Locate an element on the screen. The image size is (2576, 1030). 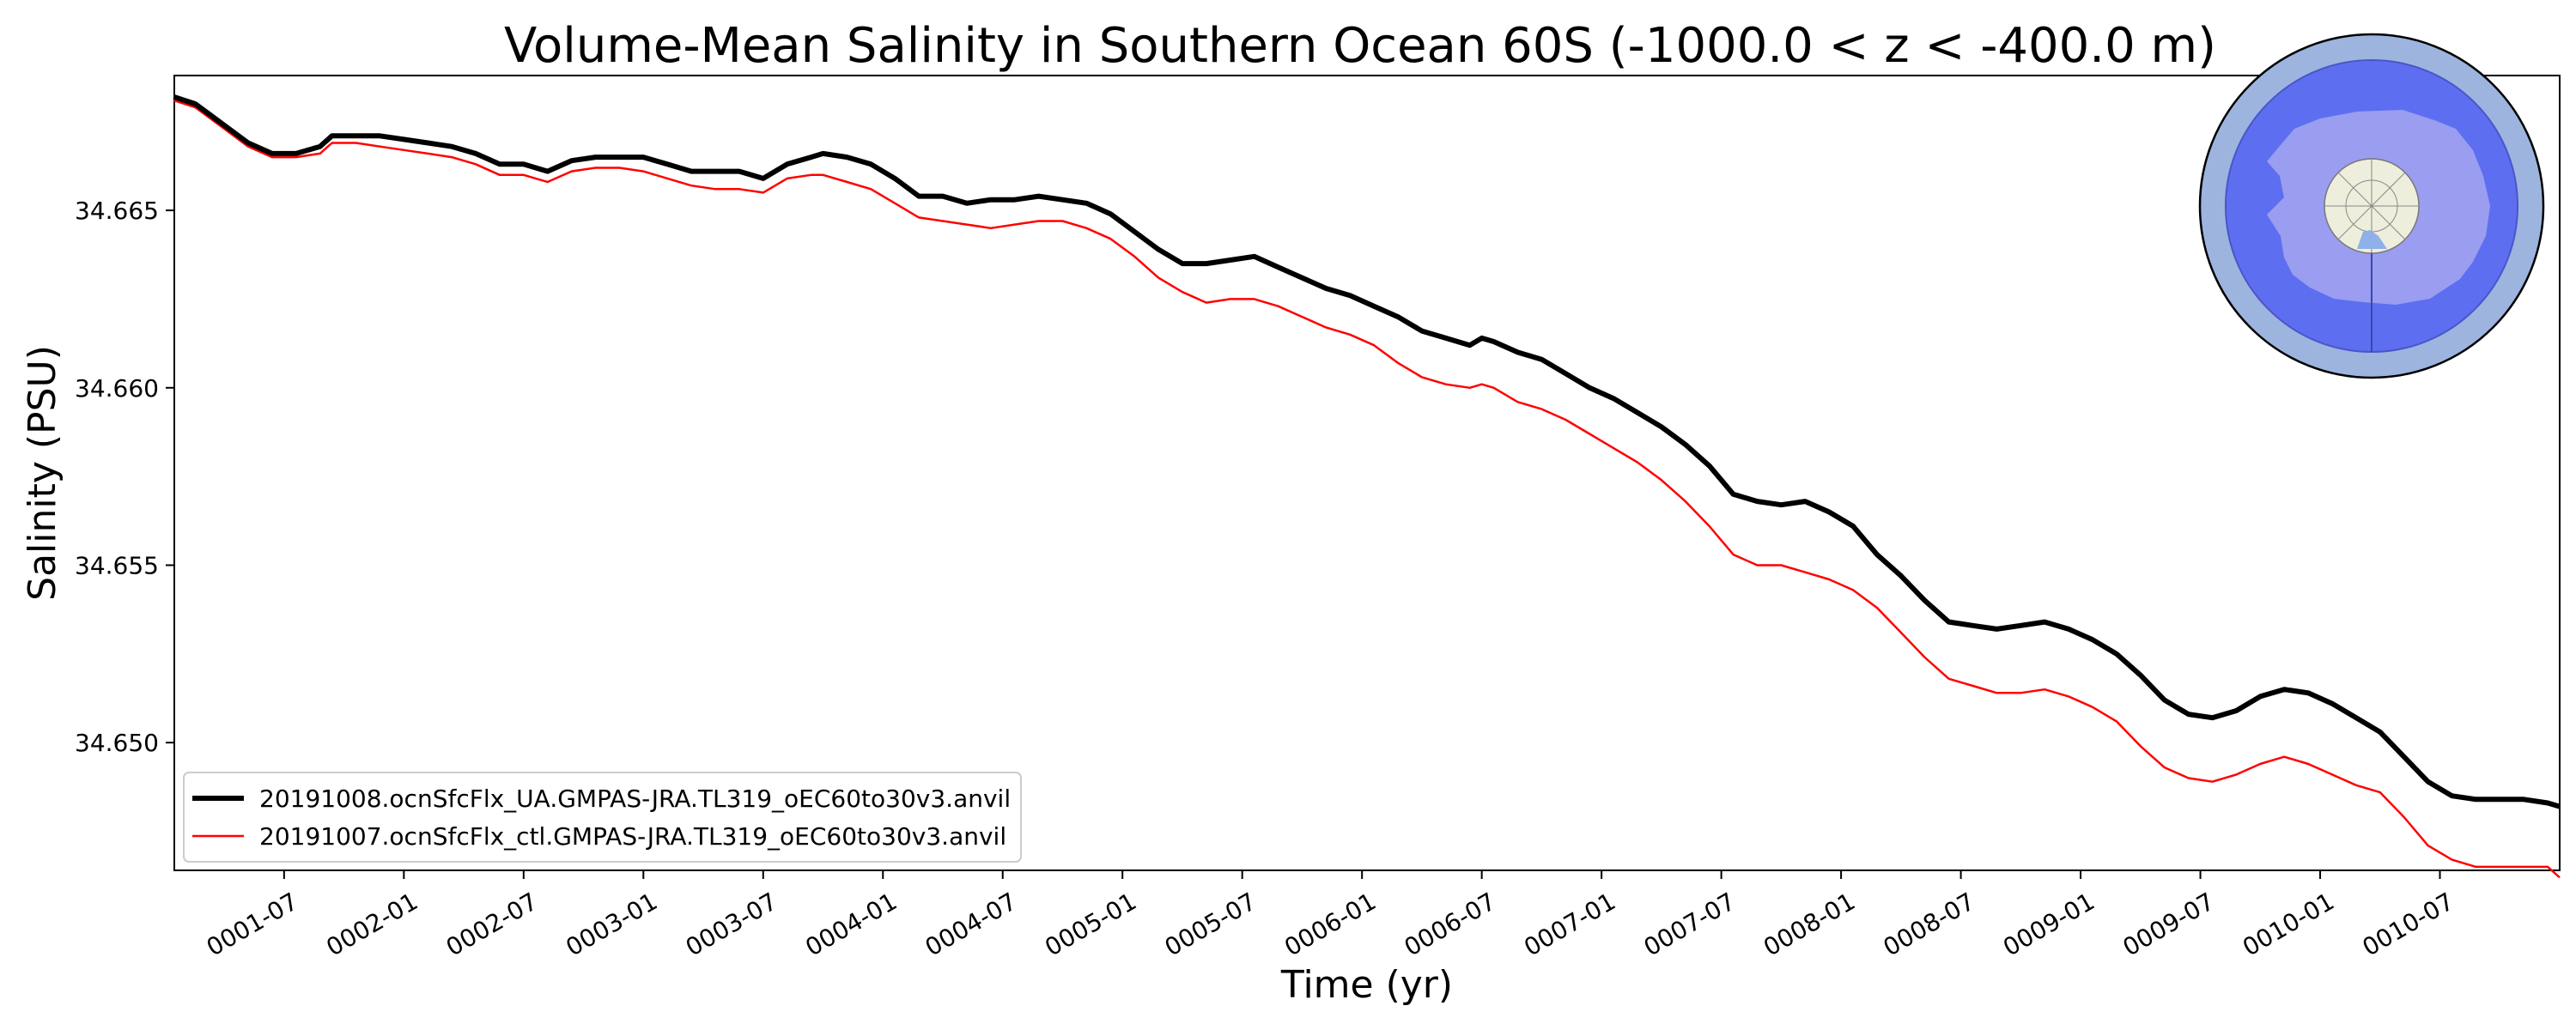
x-tick-label: 0008-07 is located at coordinates (1930, 924).